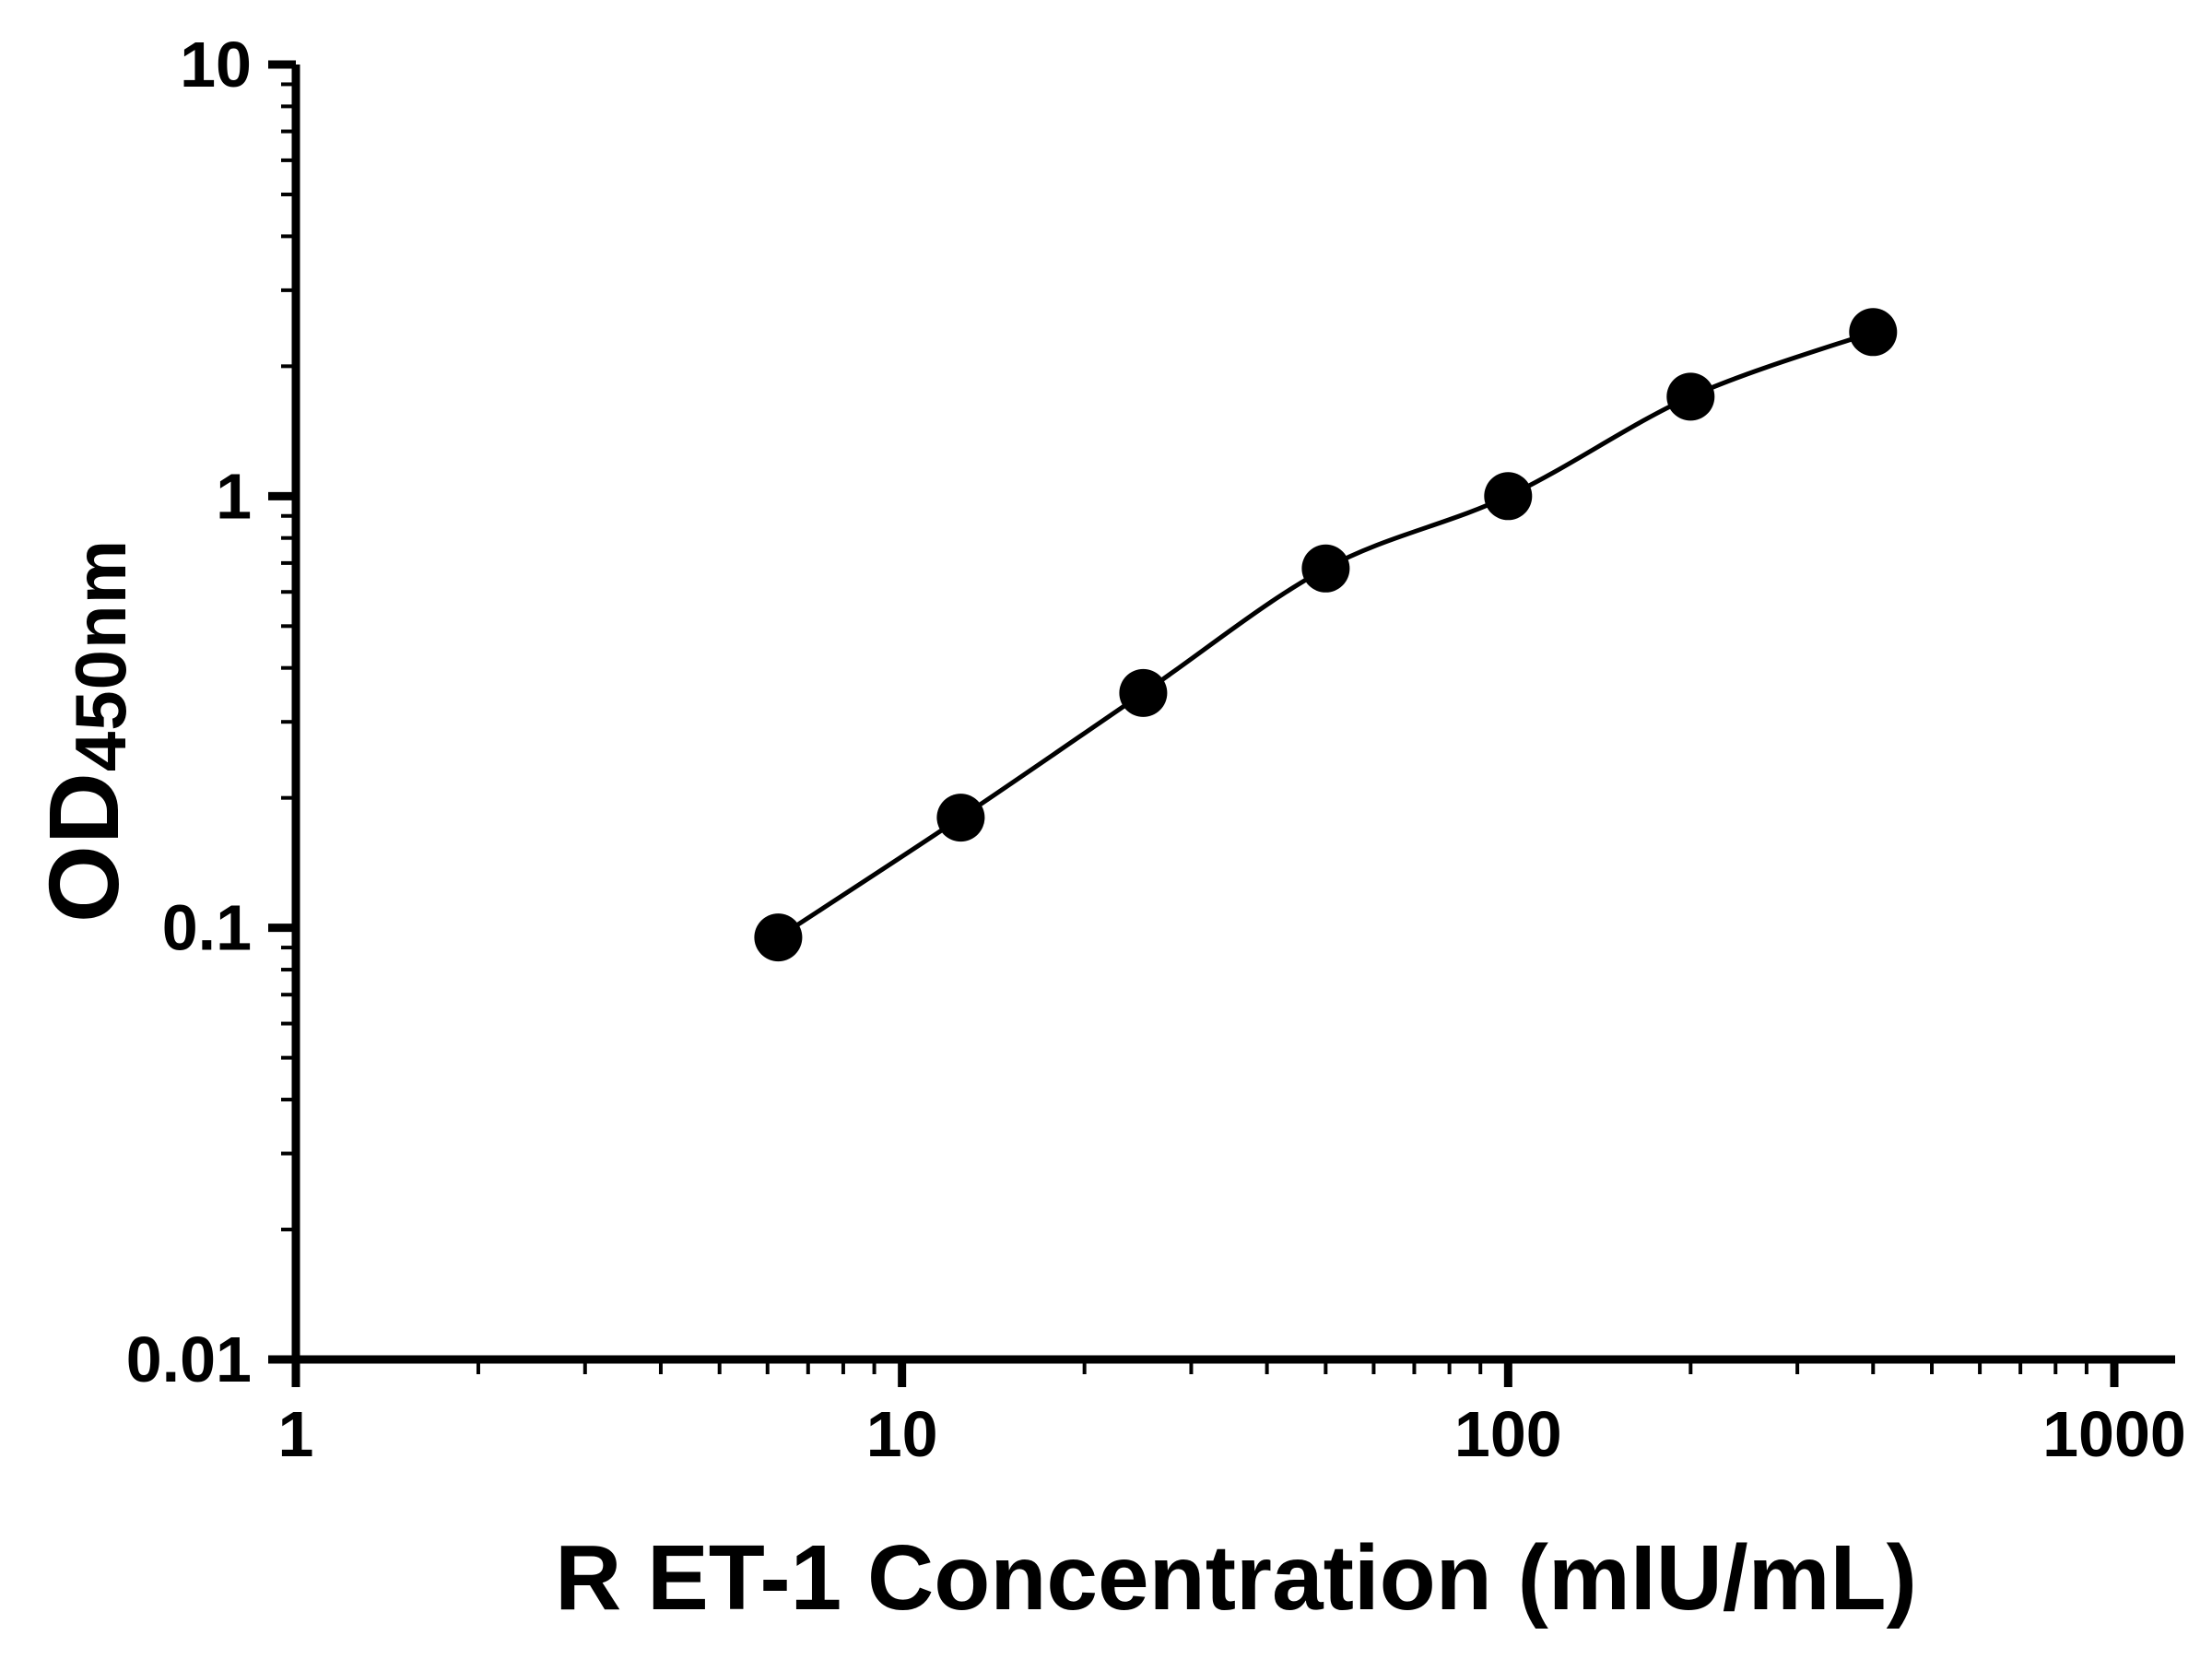 The height and width of the screenshot is (1659, 2212). Describe the element at coordinates (1508, 1434) in the screenshot. I see `x-tick-label: 100` at that location.